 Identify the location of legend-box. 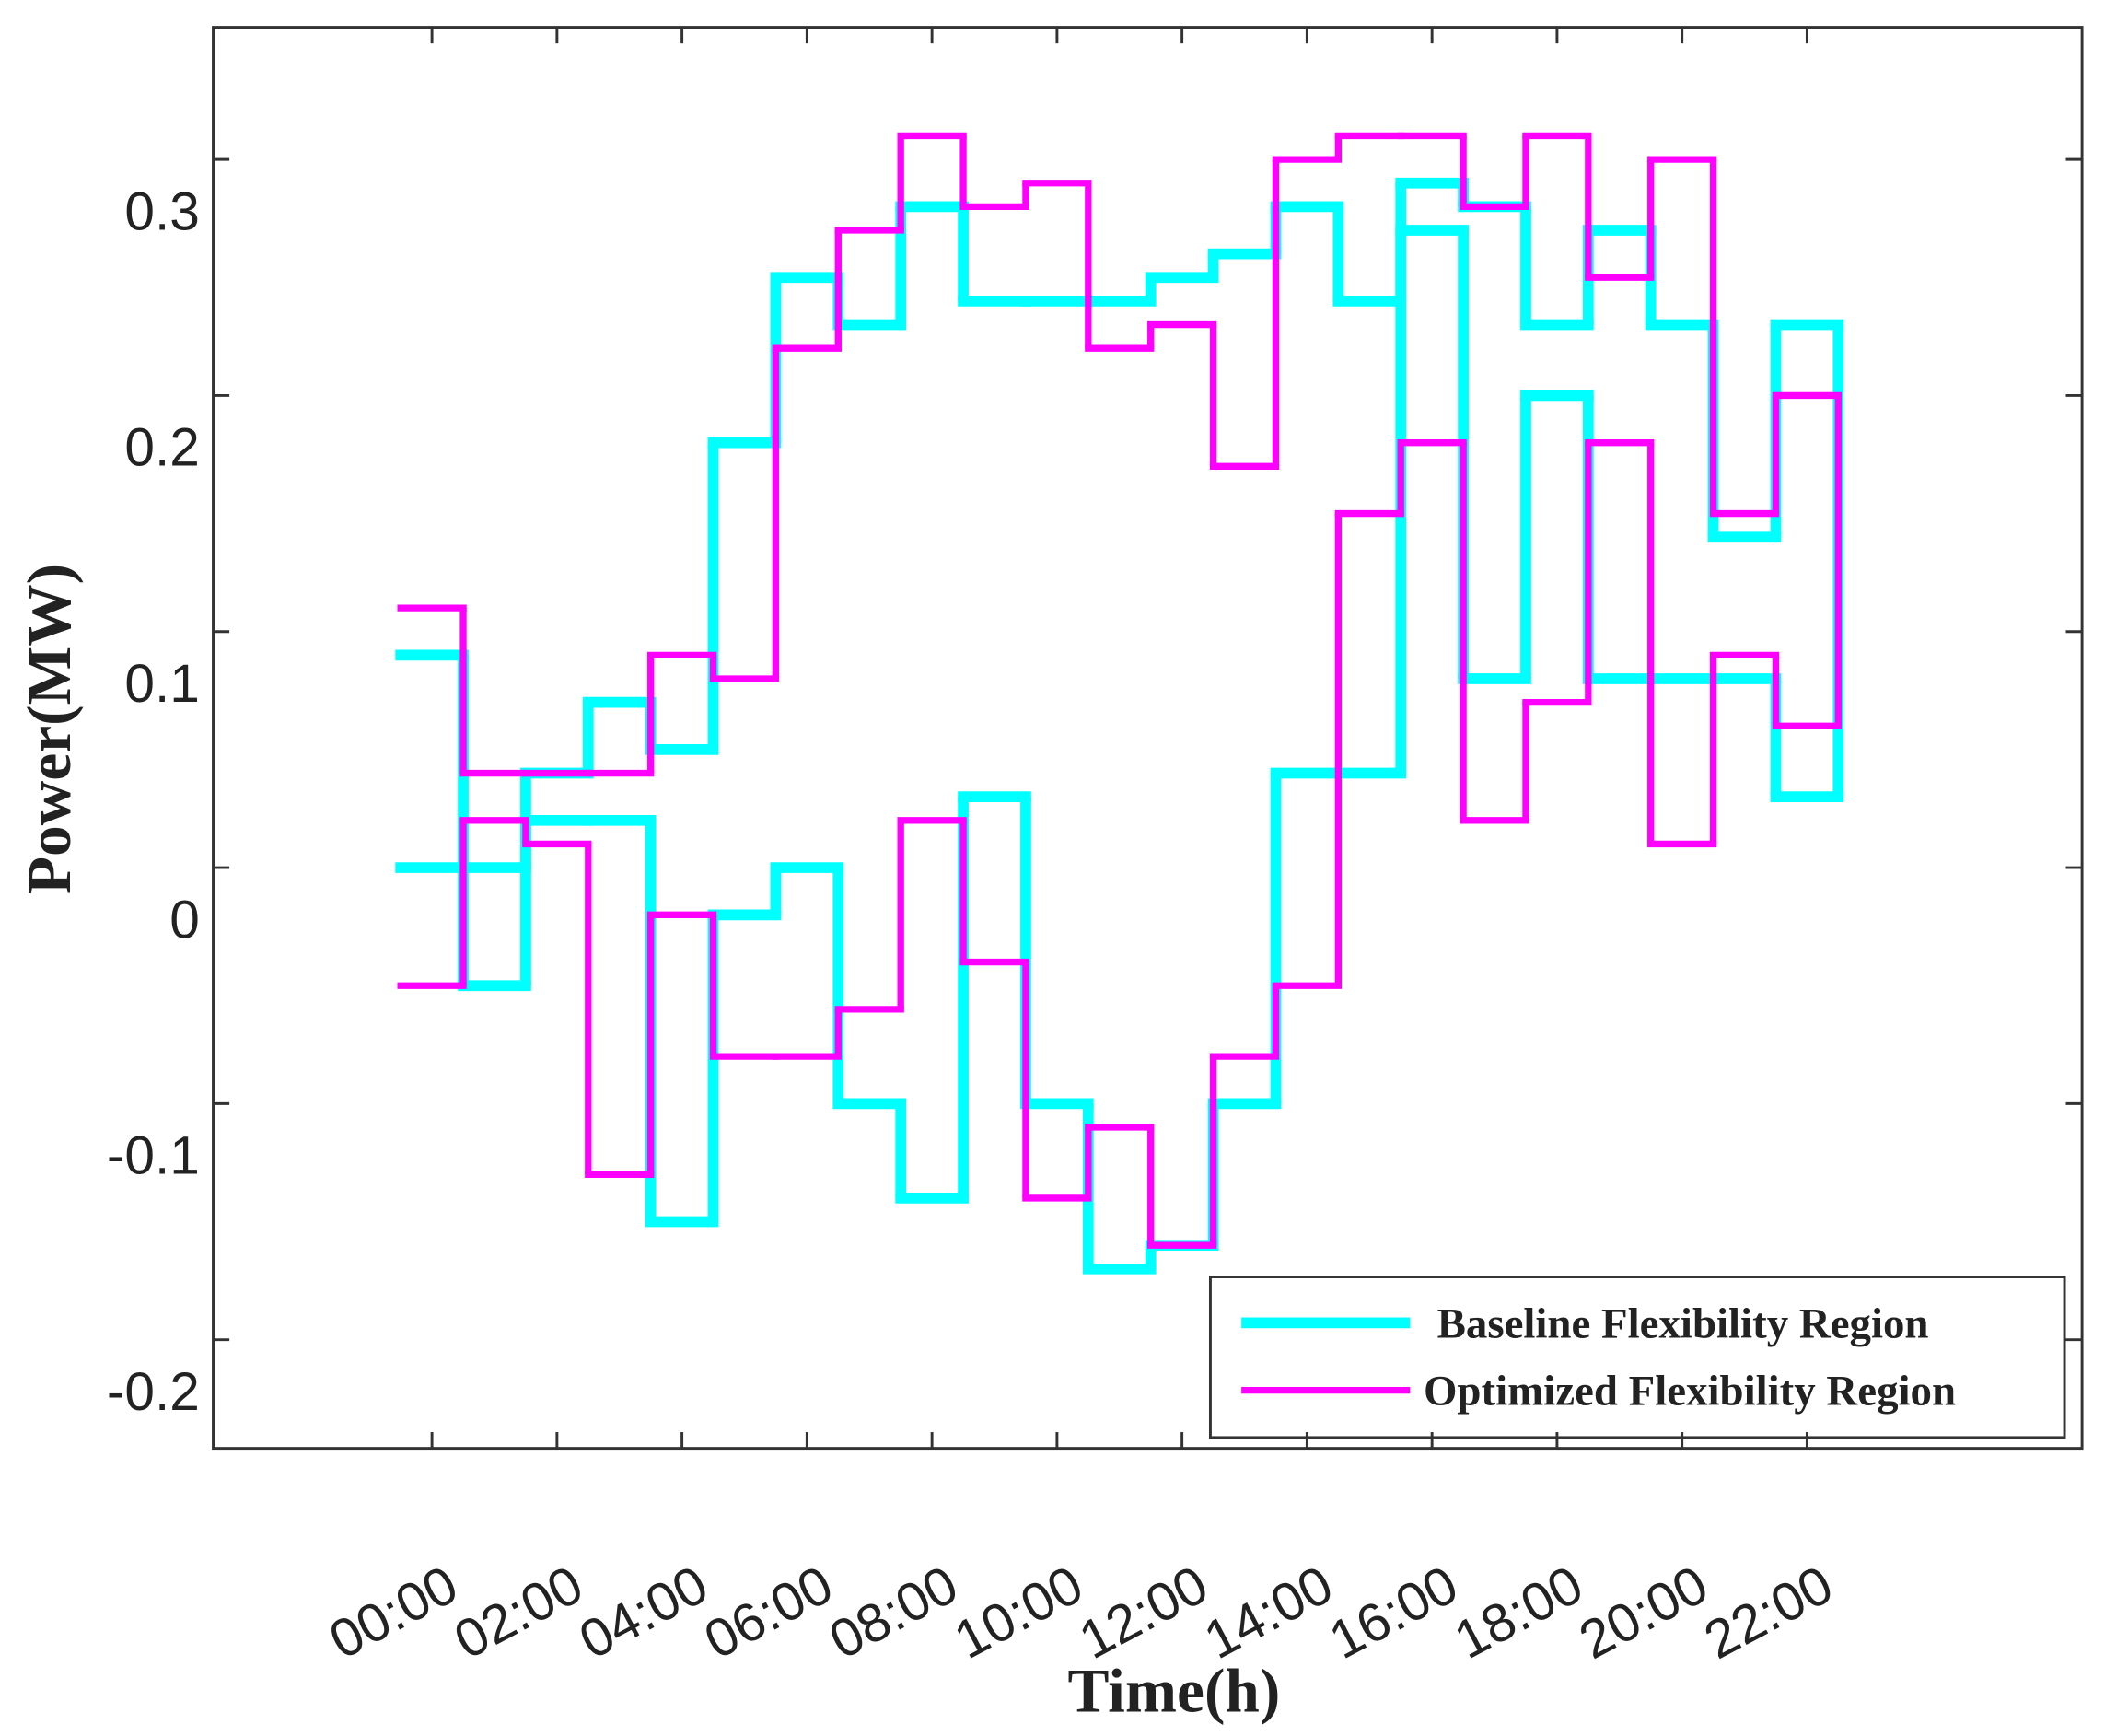
(1637, 1357).